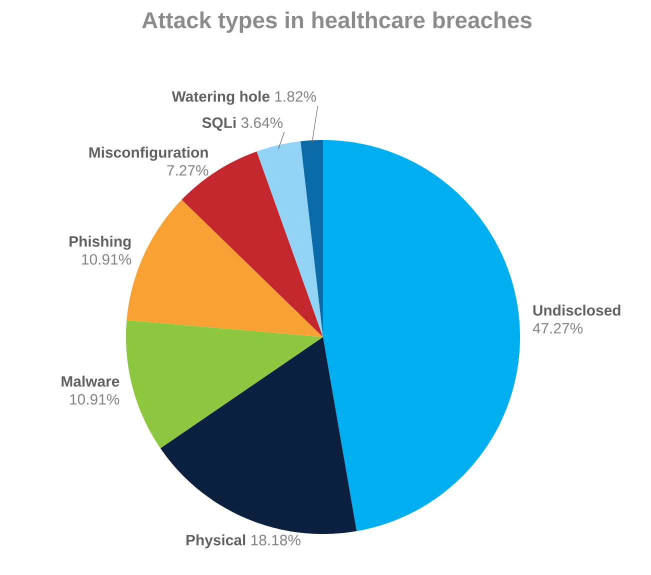 The height and width of the screenshot is (575, 651). Describe the element at coordinates (275, 540) in the screenshot. I see `data-label: 18.18%` at that location.